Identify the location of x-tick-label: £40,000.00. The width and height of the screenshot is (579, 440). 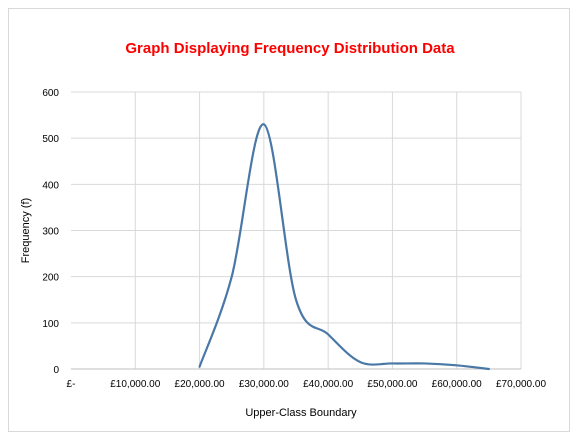
(328, 384).